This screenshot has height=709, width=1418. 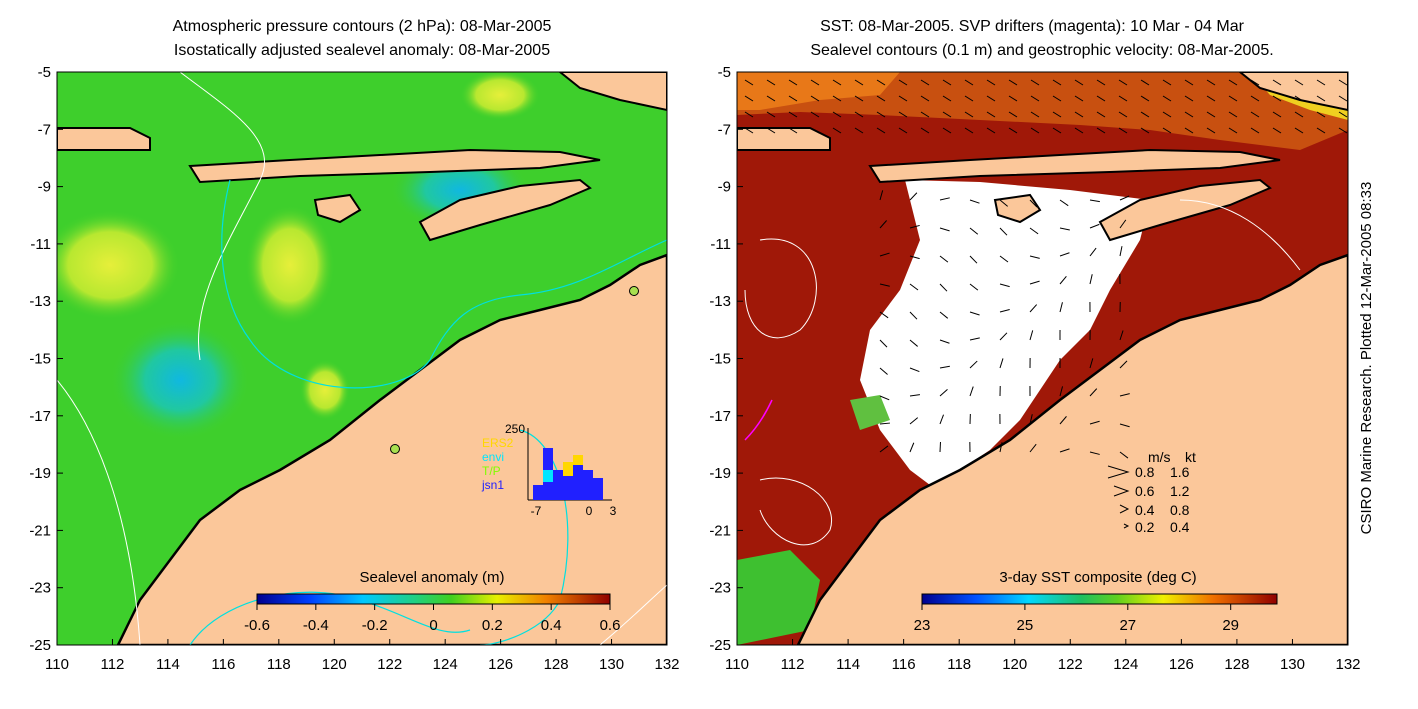 What do you see at coordinates (724, 187) in the screenshot?
I see `right-y-tick-label: -9` at bounding box center [724, 187].